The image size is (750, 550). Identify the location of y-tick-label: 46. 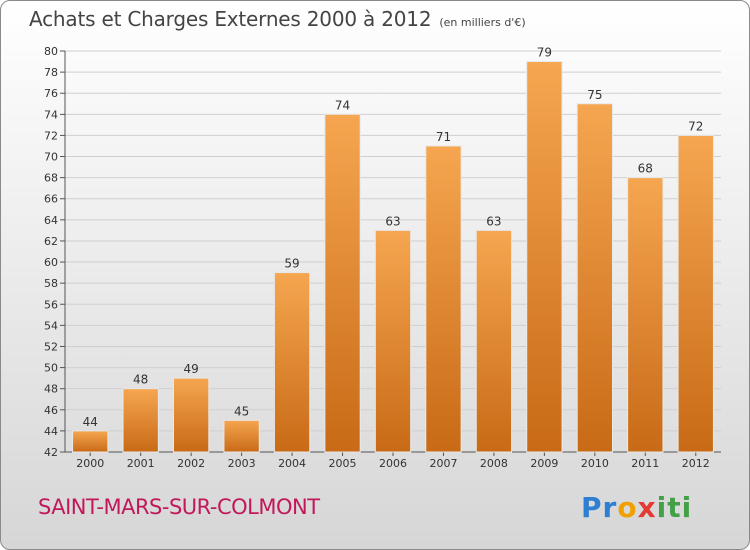
(51, 410).